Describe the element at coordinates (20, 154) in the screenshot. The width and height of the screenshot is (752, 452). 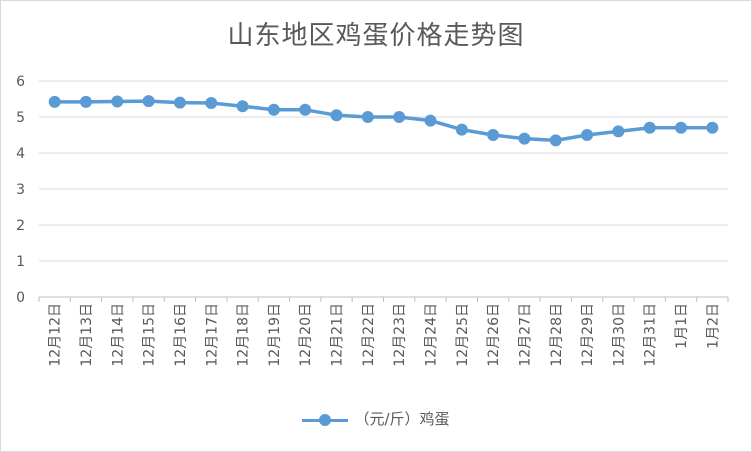
I see `y-tick-label: 4` at that location.